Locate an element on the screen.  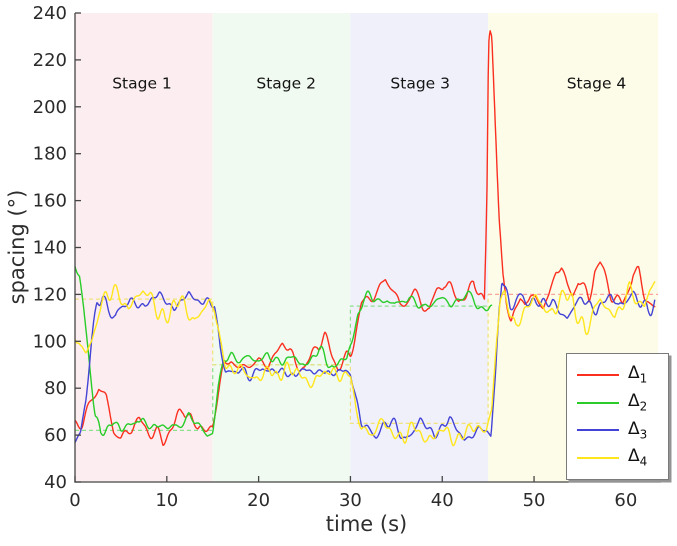
y-tick-label: 240 is located at coordinates (50, 13).